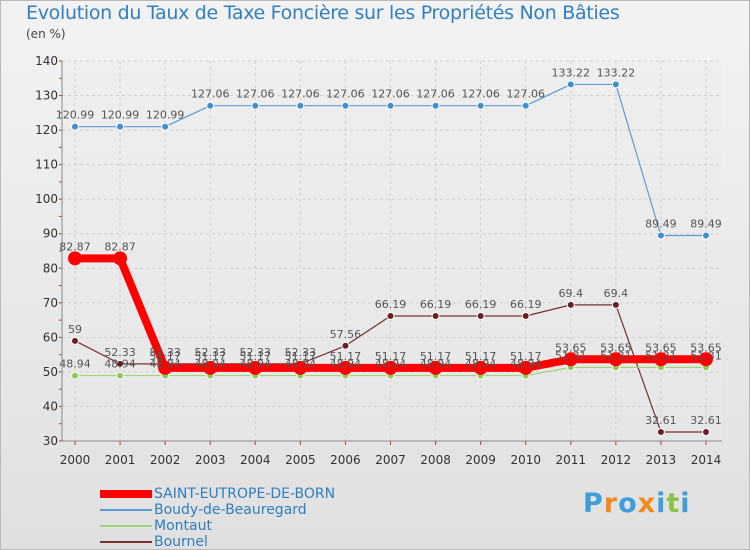 This screenshot has height=550, width=750. I want to click on x-tick-label: 2006, so click(345, 460).